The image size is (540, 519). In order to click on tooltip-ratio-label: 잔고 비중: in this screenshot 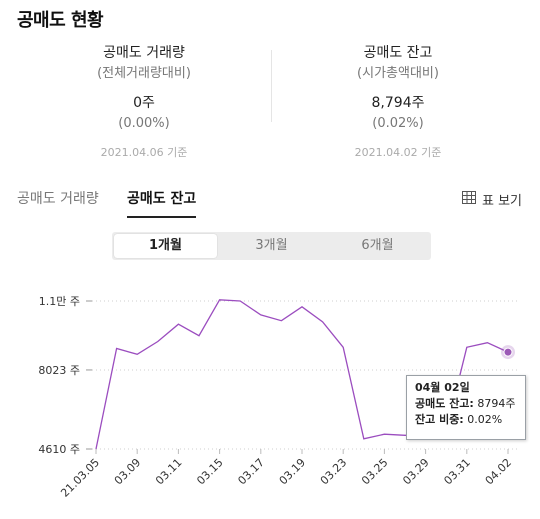, I will do `click(439, 419)`.